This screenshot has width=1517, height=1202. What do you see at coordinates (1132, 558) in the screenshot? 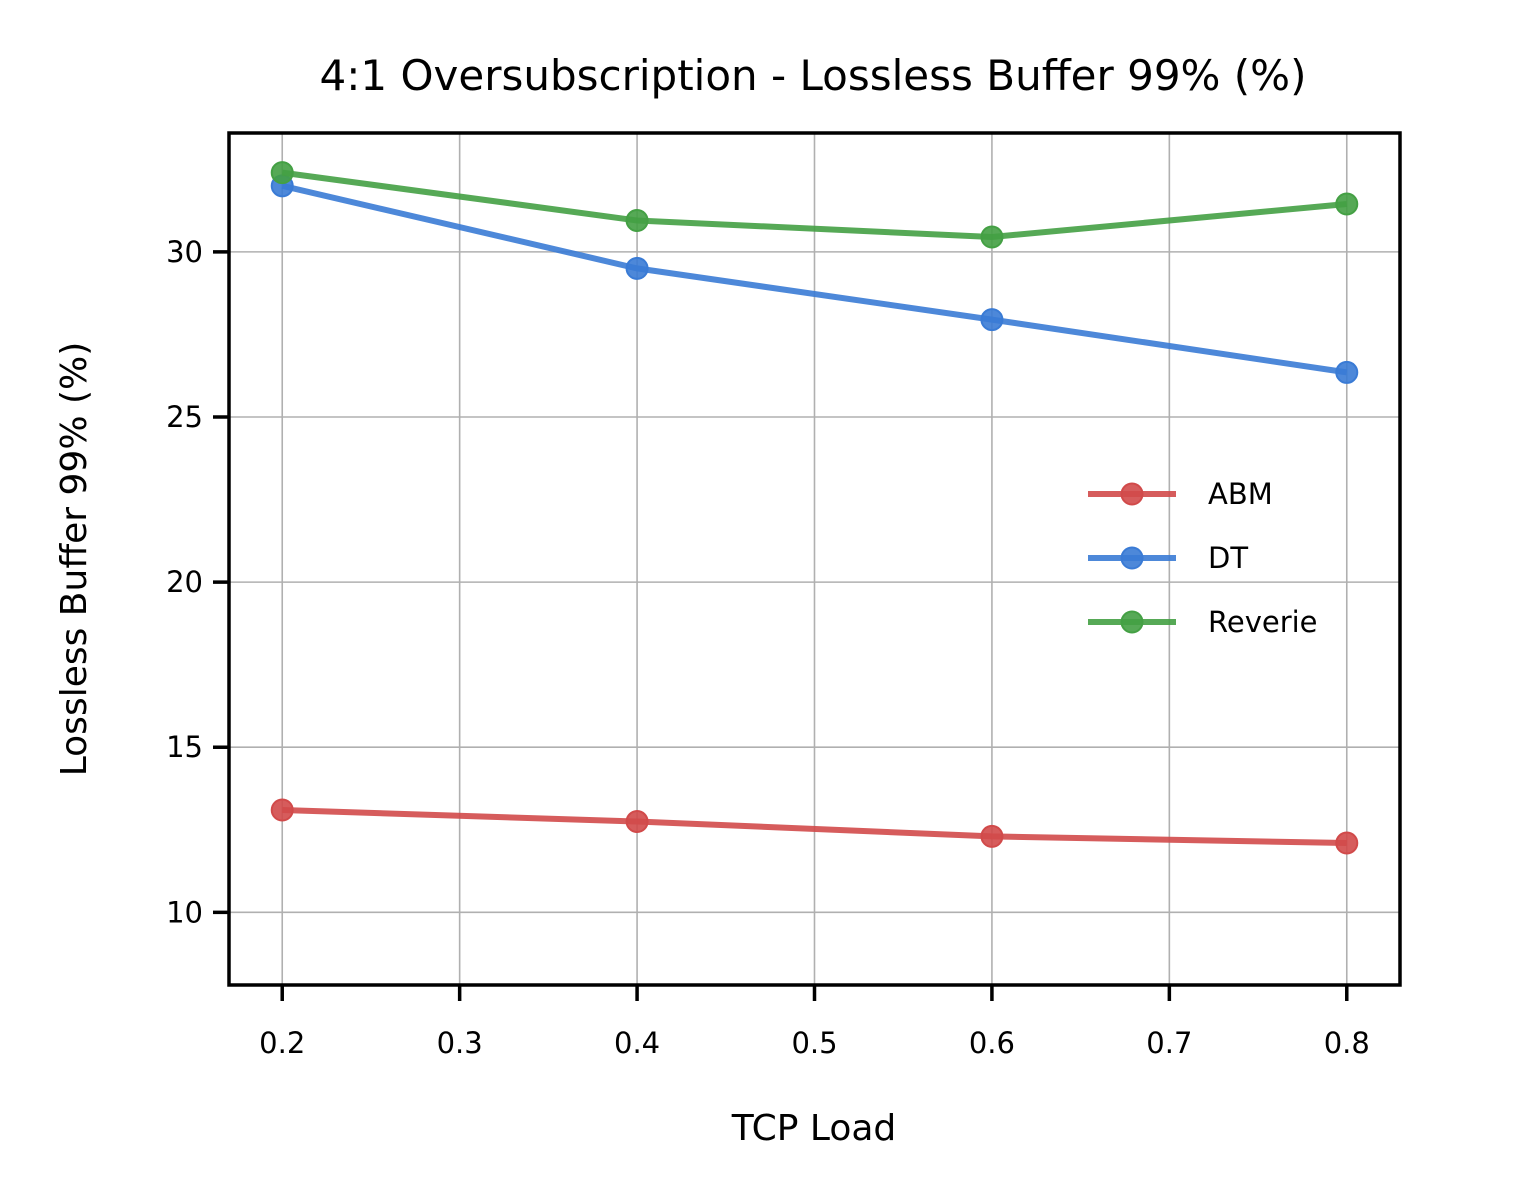
I see `legend-swatch-marker-dt` at bounding box center [1132, 558].